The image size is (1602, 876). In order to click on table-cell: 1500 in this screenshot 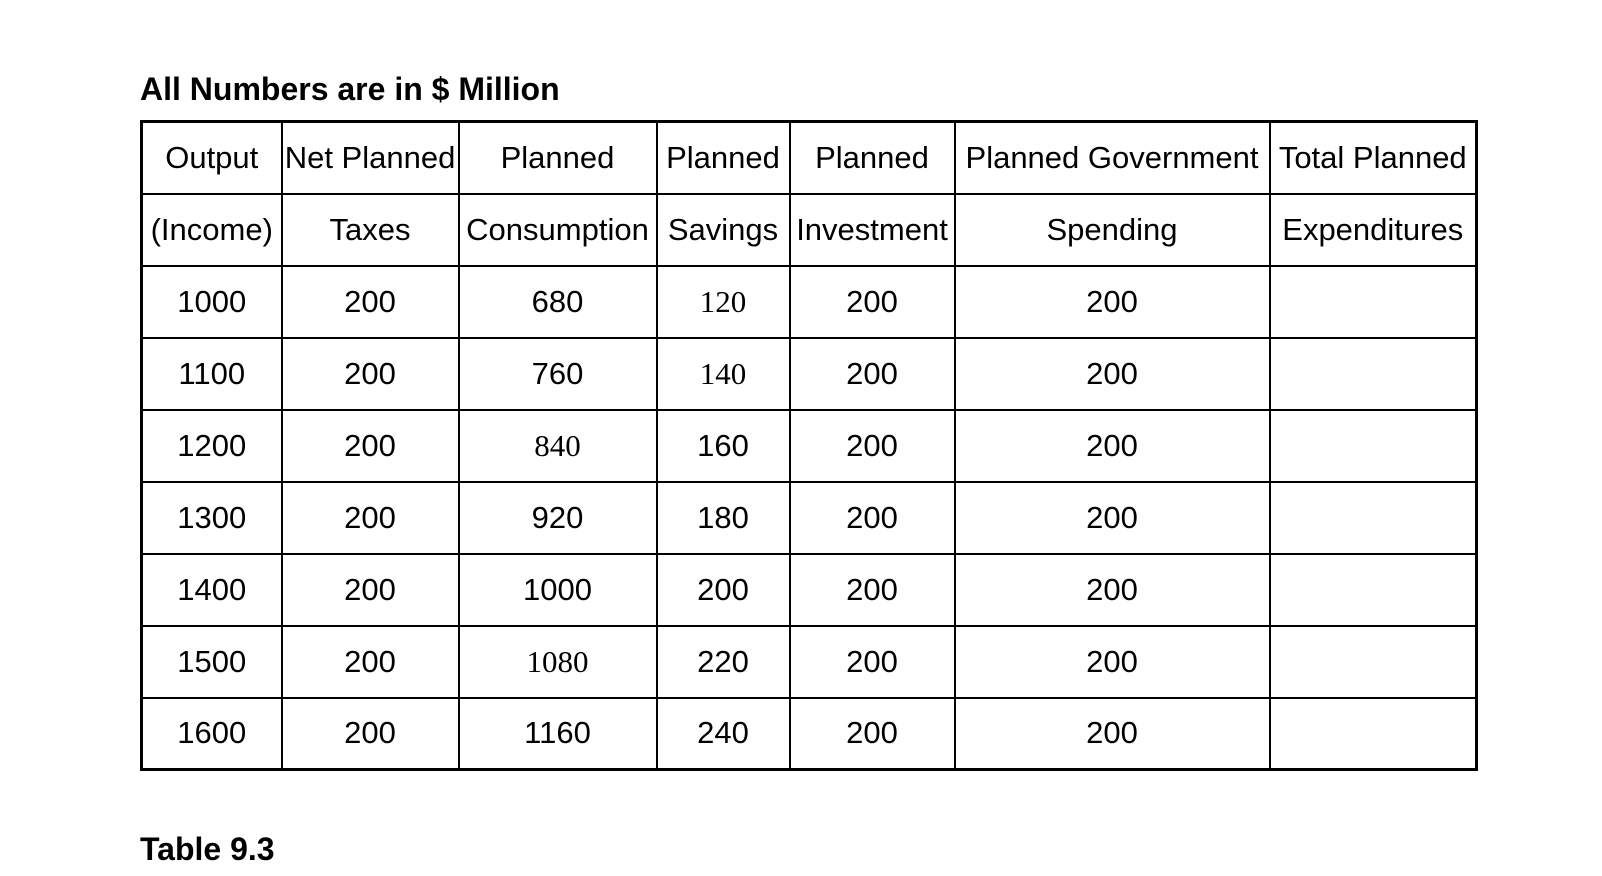, I will do `click(211, 661)`.